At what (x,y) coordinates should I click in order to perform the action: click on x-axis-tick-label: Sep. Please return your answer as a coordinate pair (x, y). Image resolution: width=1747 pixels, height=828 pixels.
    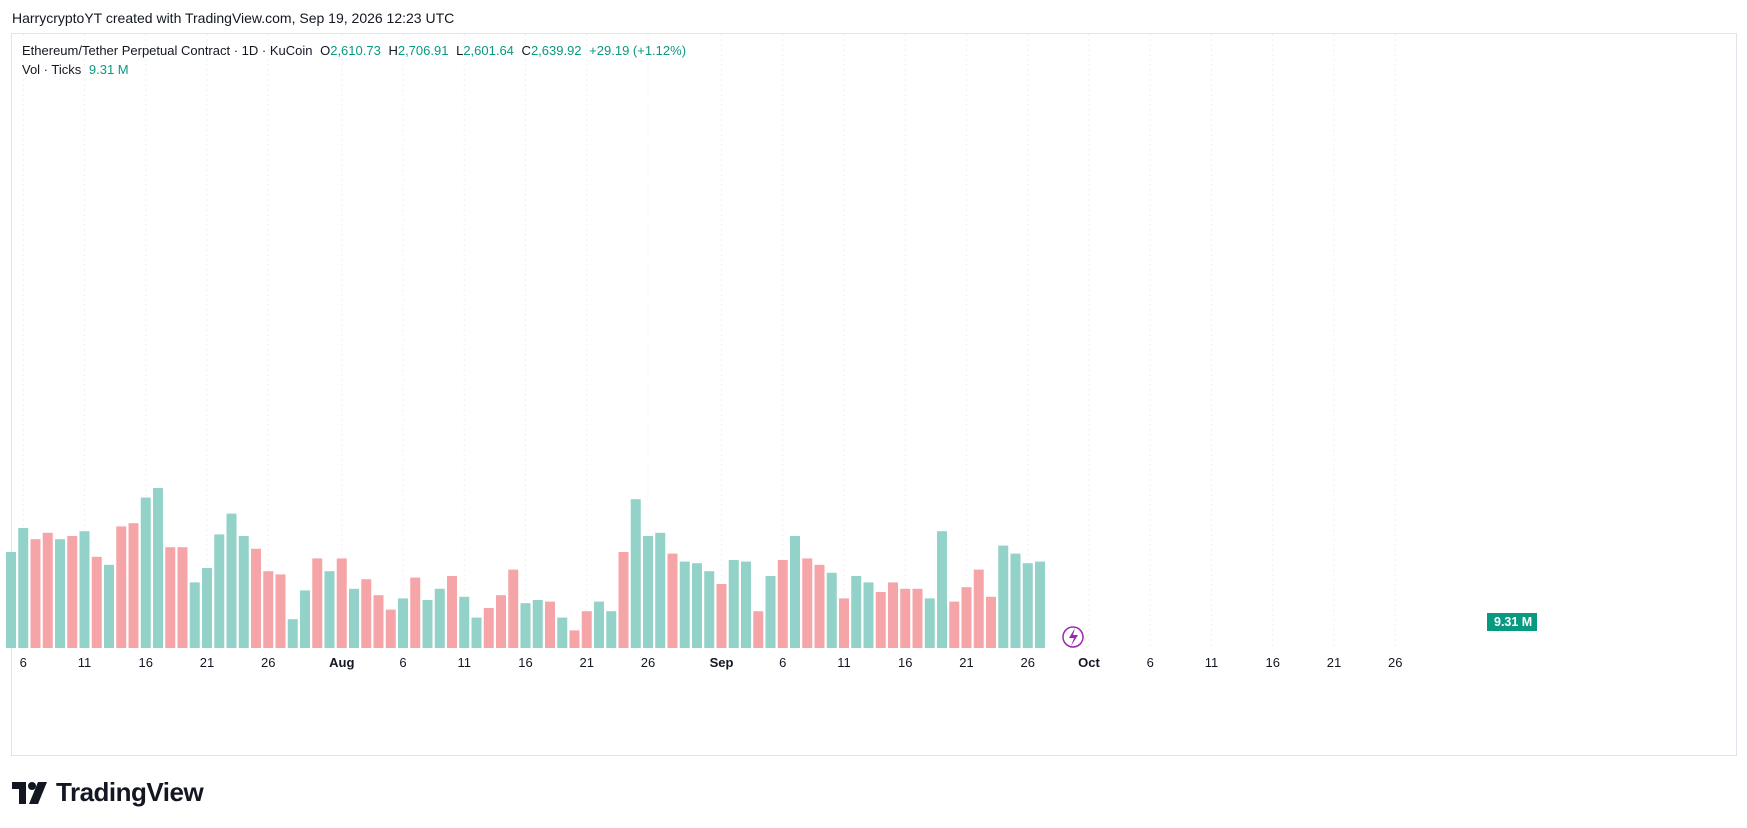
    Looking at the image, I should click on (722, 662).